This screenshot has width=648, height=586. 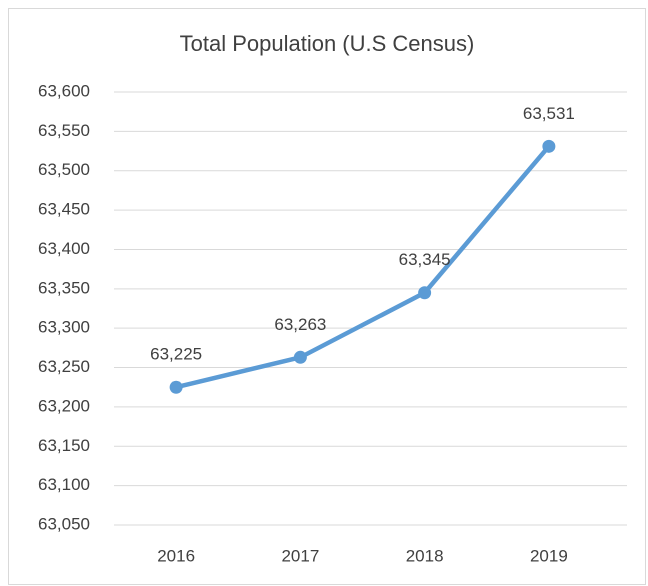 I want to click on y-tick-label: 63,200, so click(x=64, y=405).